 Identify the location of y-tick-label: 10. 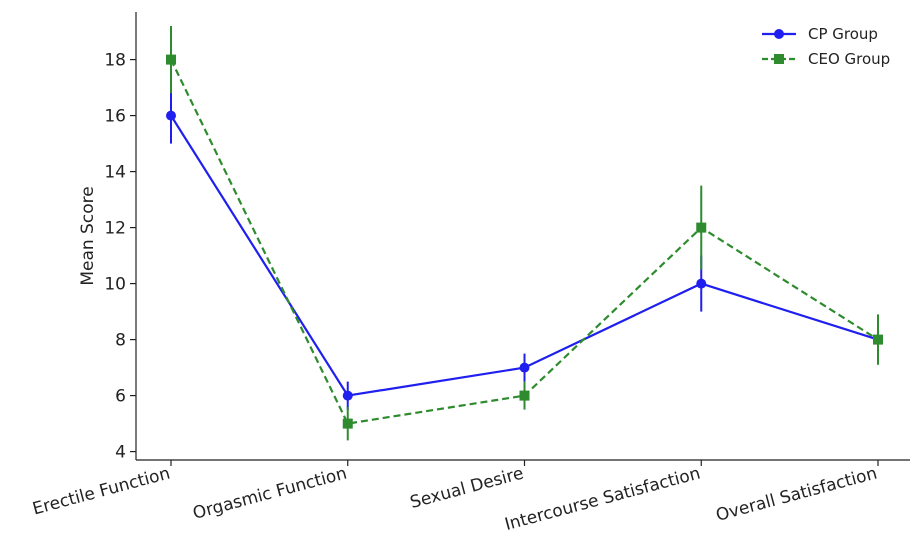
(115, 285).